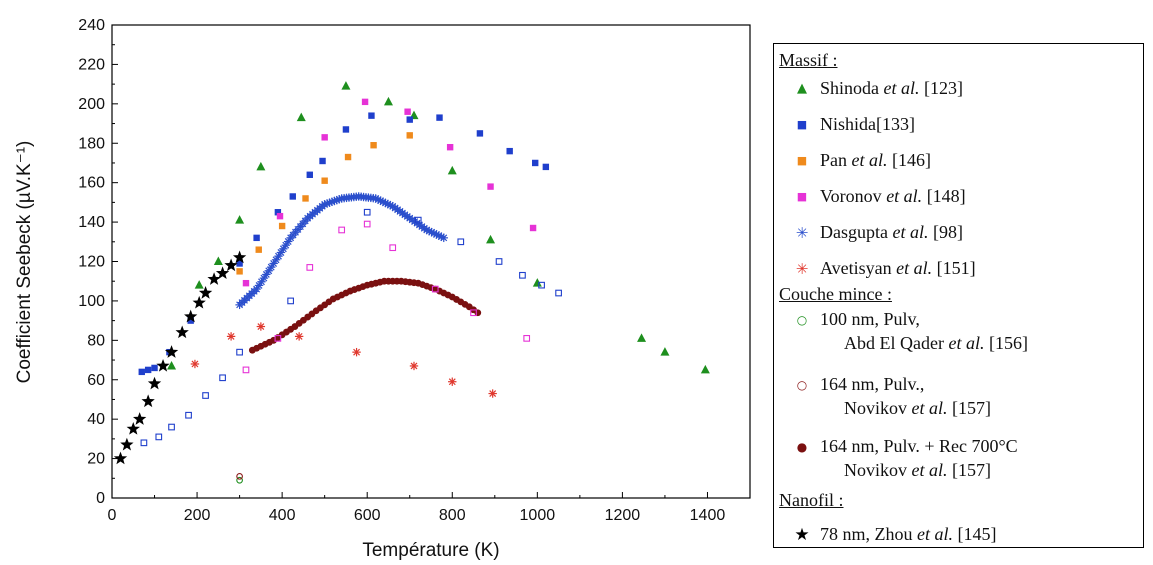  I want to click on y-tick-label: 100, so click(91, 301).